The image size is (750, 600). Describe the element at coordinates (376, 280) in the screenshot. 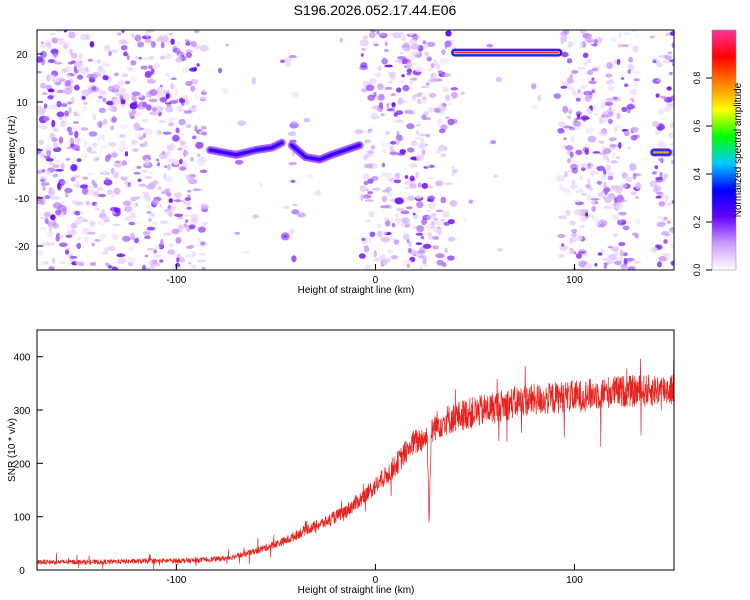

I see `heatmap-x-tick-label: 0` at that location.